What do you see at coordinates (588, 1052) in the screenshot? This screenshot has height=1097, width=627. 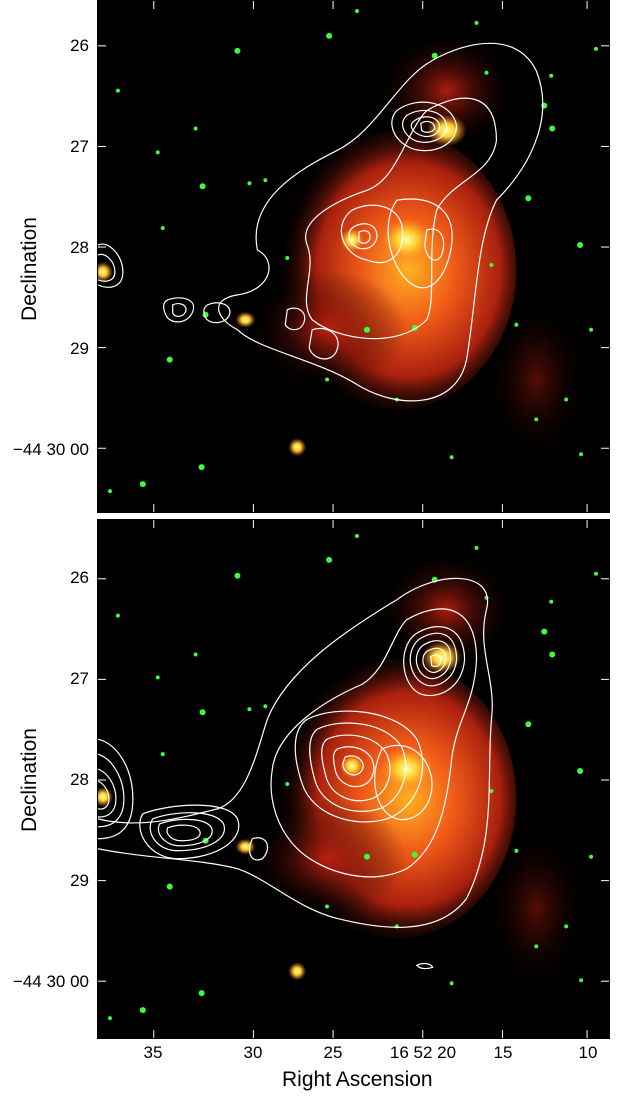 I see `x-tick-10: 10` at bounding box center [588, 1052].